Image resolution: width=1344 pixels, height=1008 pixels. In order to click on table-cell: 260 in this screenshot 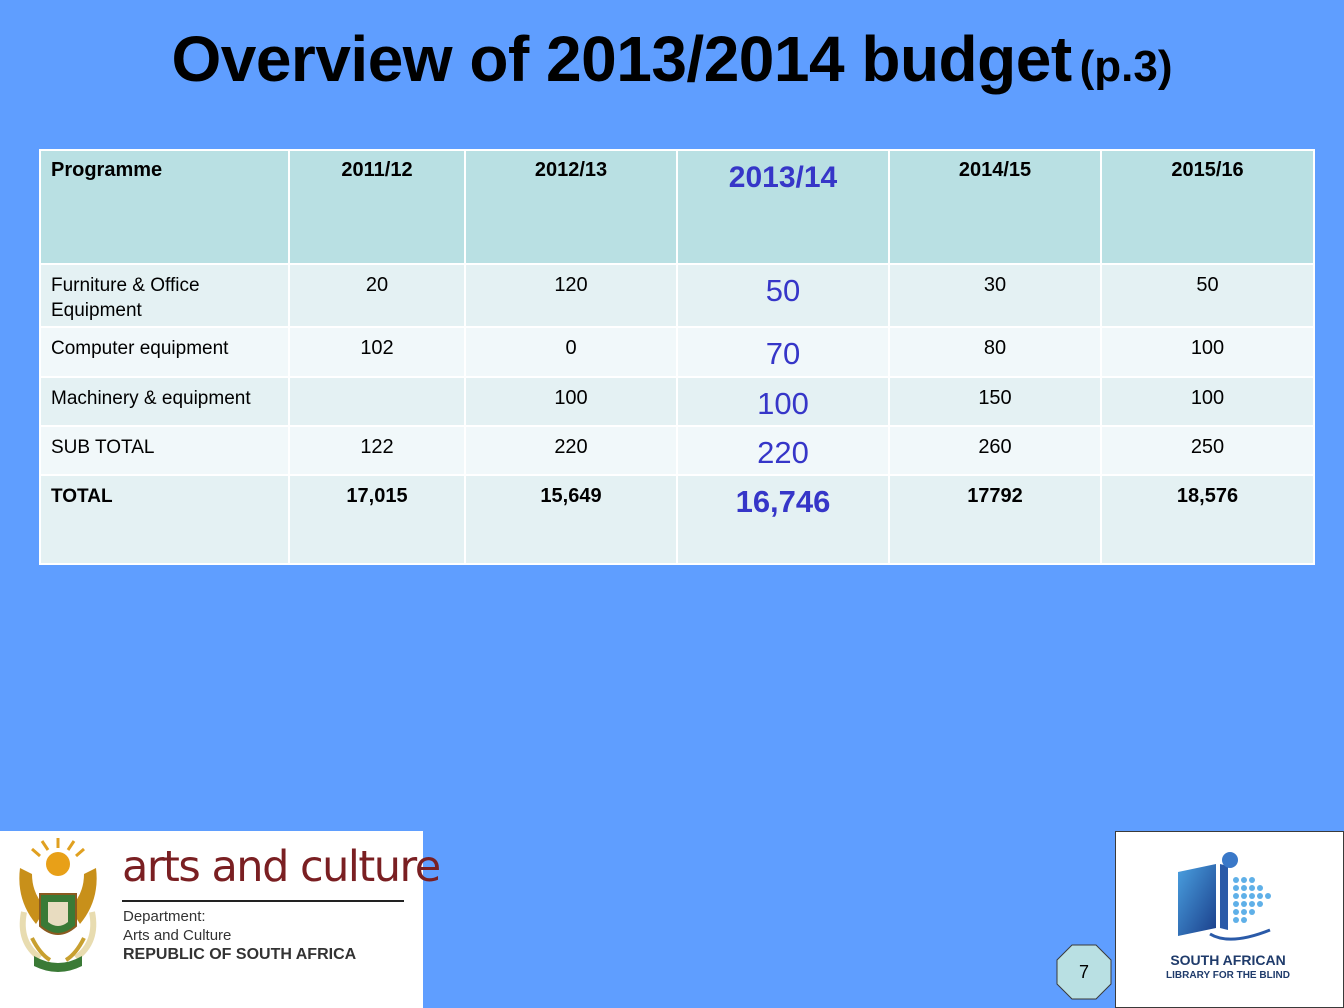, I will do `click(995, 450)`.